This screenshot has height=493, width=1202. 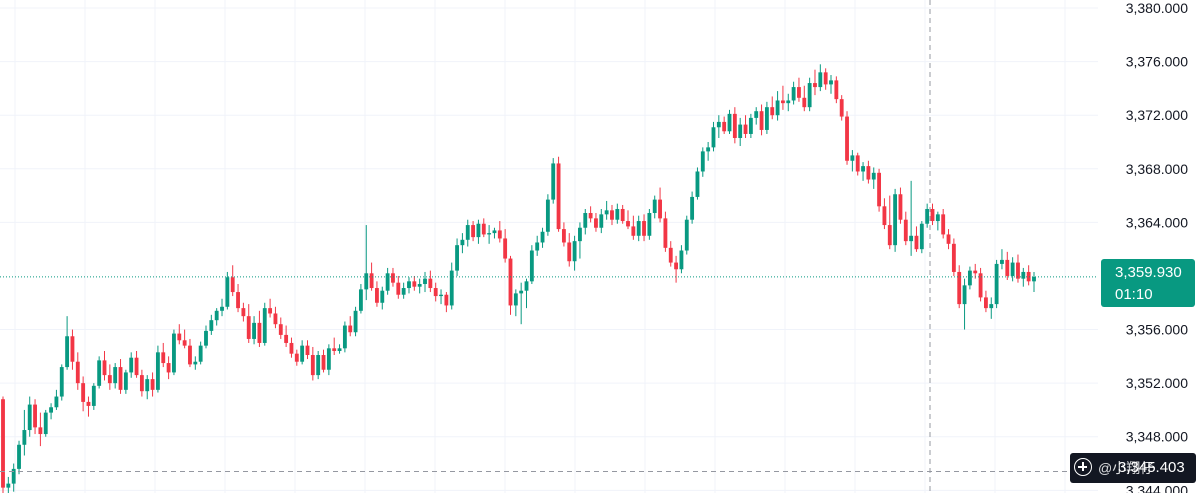 What do you see at coordinates (1134, 294) in the screenshot?
I see `bar-countdown: 01:10` at bounding box center [1134, 294].